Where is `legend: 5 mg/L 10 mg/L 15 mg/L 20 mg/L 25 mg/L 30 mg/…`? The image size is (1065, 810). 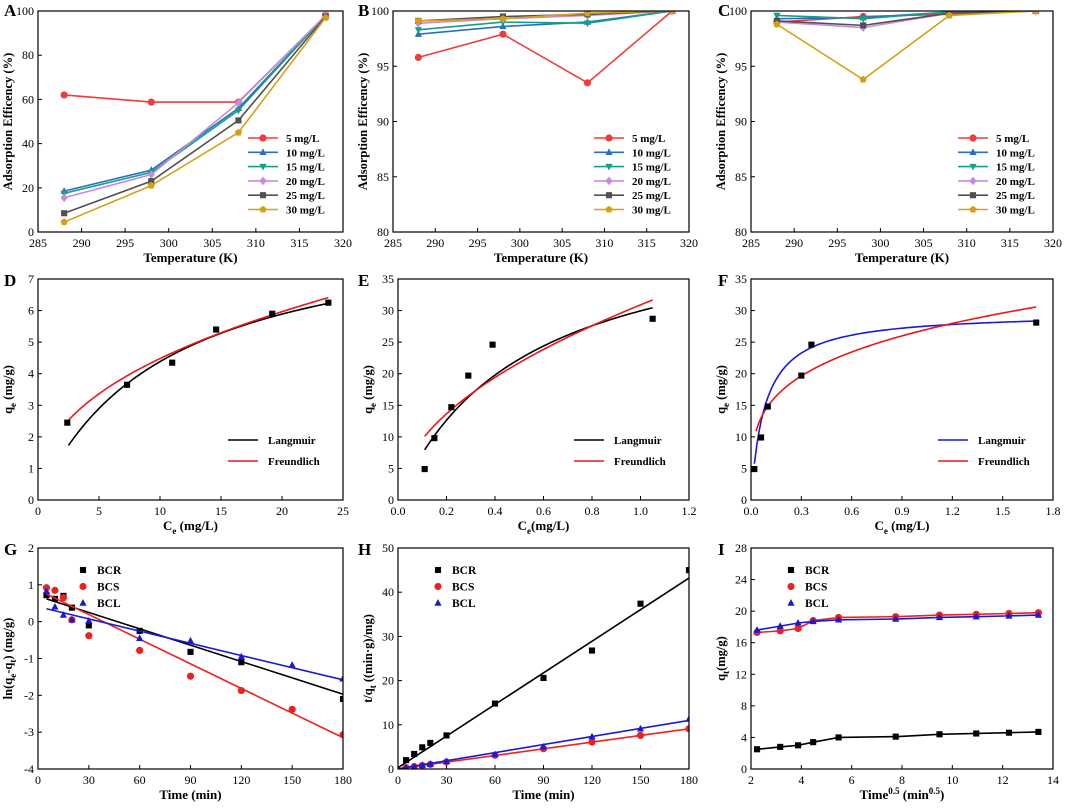
legend: 5 mg/L 10 mg/L 15 mg/L 20 mg/L 25 mg/L 30 mg/… is located at coordinates (286, 175).